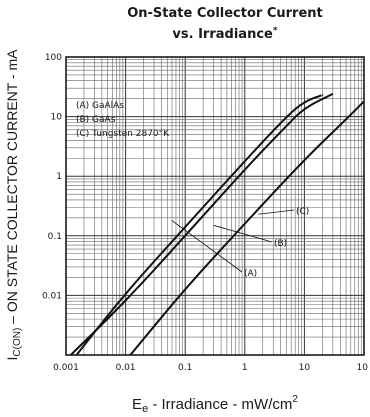 The width and height of the screenshot is (370, 417). I want to click on x-tick-labels: 0.001 0.01 0.1 1 10 10, so click(210, 368).